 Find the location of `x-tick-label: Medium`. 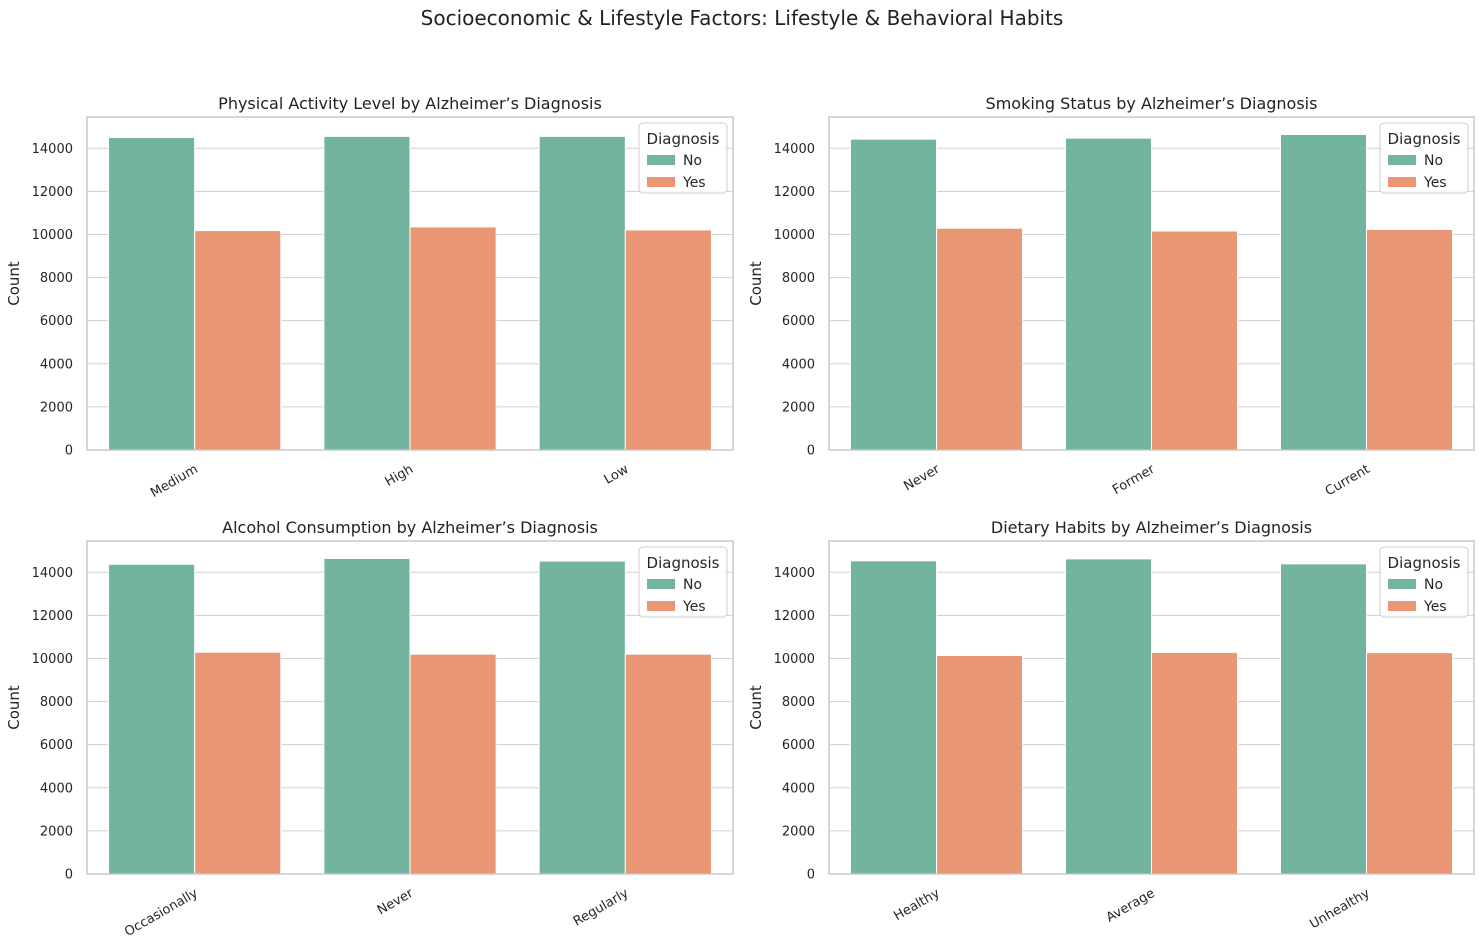

x-tick-label: Medium is located at coordinates (174, 481).